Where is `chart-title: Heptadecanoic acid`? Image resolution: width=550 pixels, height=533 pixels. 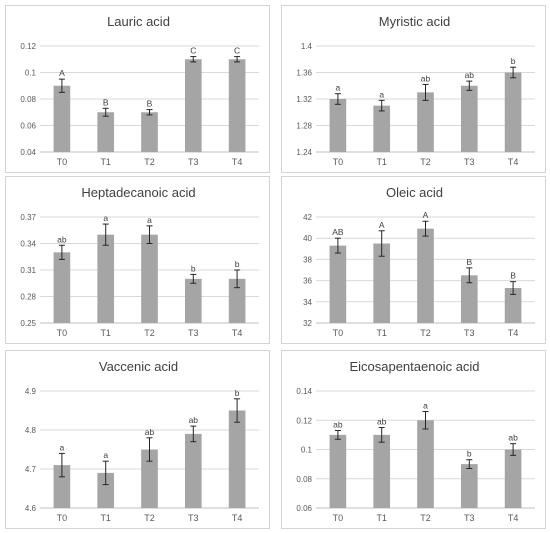
chart-title: Heptadecanoic acid is located at coordinates (138, 192).